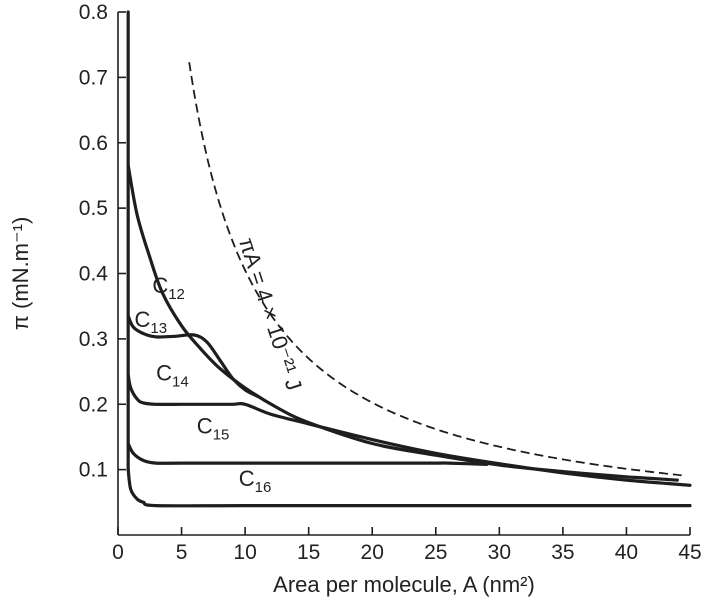  What do you see at coordinates (689, 552) in the screenshot?
I see `x-tick-label: 45` at bounding box center [689, 552].